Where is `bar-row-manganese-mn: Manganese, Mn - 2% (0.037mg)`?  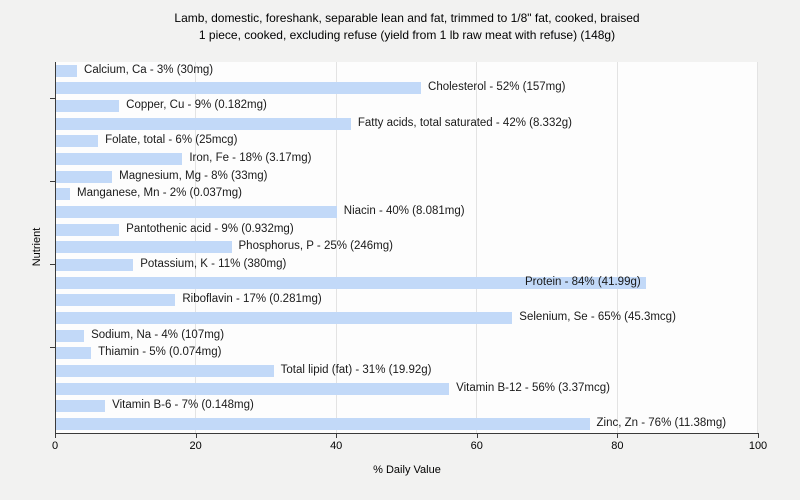
bar-row-manganese-mn: Manganese, Mn - 2% (0.037mg) is located at coordinates (407, 195).